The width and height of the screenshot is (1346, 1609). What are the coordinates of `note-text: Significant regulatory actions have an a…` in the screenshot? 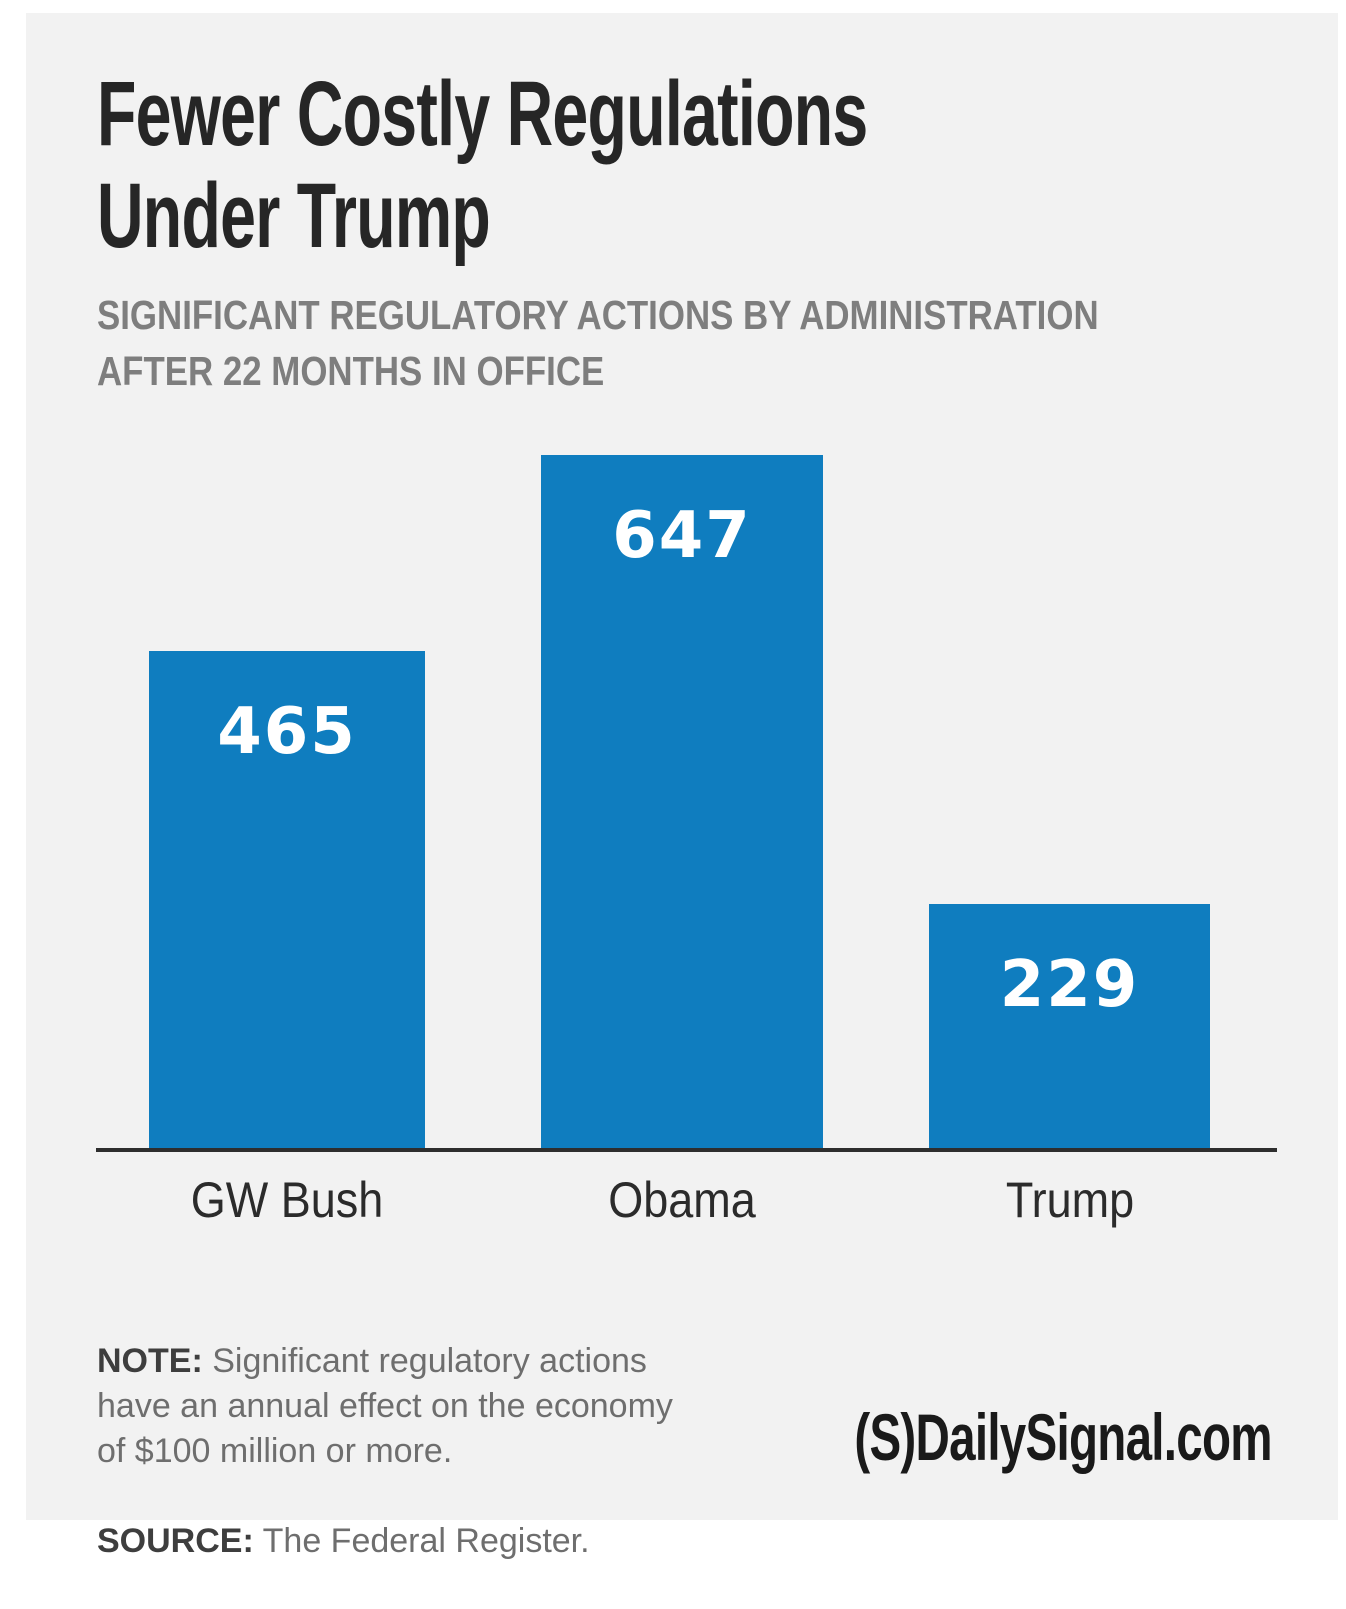 It's located at (385, 1406).